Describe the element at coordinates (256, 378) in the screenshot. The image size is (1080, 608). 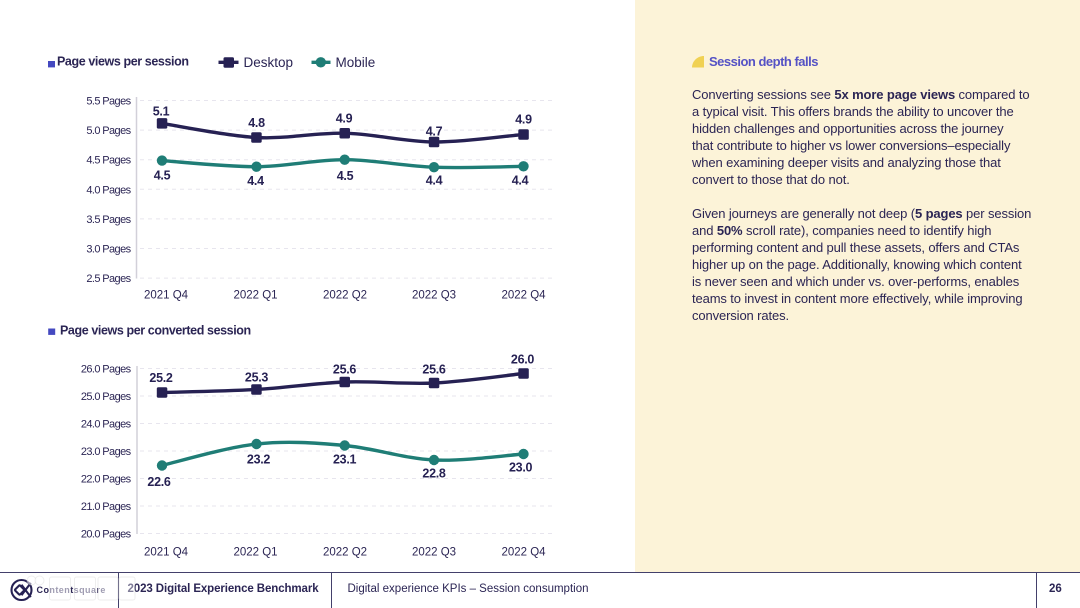
I see `svg-text: 25.3` at that location.